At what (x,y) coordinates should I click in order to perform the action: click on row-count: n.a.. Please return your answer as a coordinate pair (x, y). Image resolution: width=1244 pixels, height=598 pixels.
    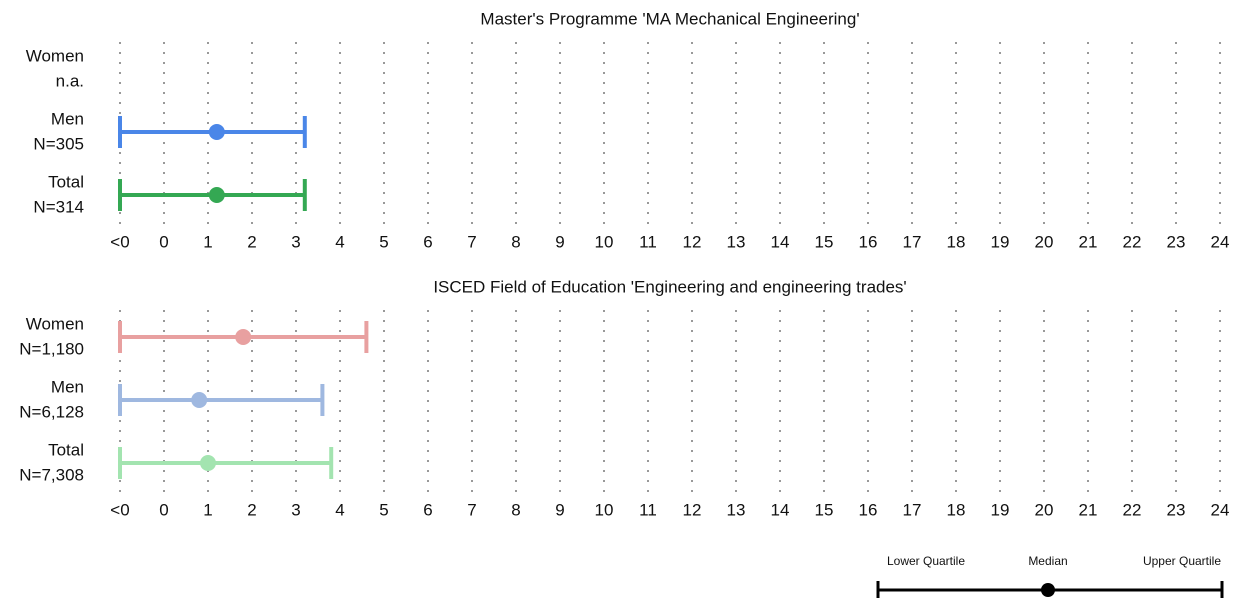
    Looking at the image, I should click on (70, 80).